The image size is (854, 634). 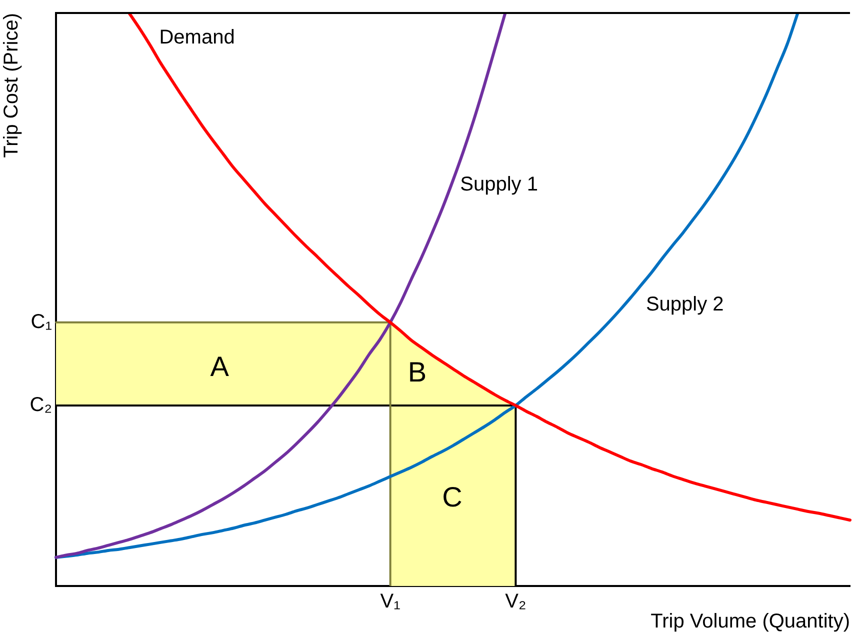 What do you see at coordinates (452, 497) in the screenshot?
I see `annotation: C` at bounding box center [452, 497].